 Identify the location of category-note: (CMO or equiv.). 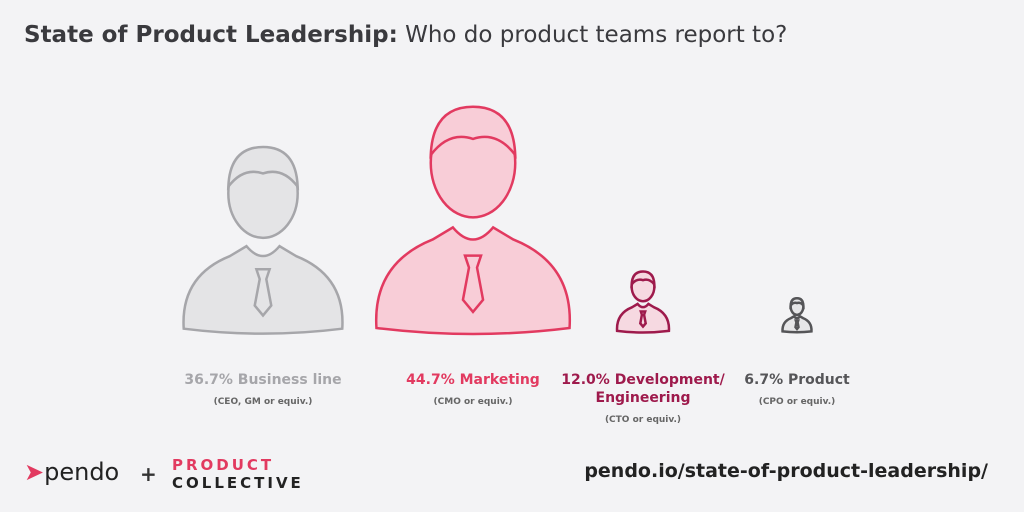
(473, 402).